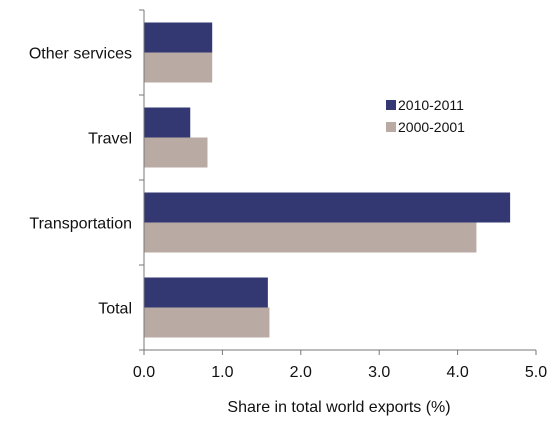 Image resolution: width=549 pixels, height=432 pixels. Describe the element at coordinates (301, 372) in the screenshot. I see `x-tick-label: 2.0` at that location.